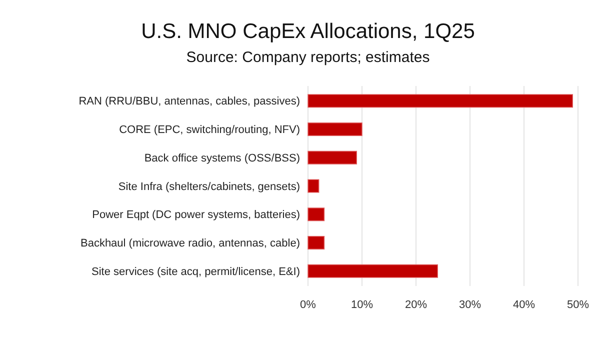 The height and width of the screenshot is (338, 600). Describe the element at coordinates (308, 31) in the screenshot. I see `chart-title: U.S. MNO CapEx Allocations, 1Q25` at that location.